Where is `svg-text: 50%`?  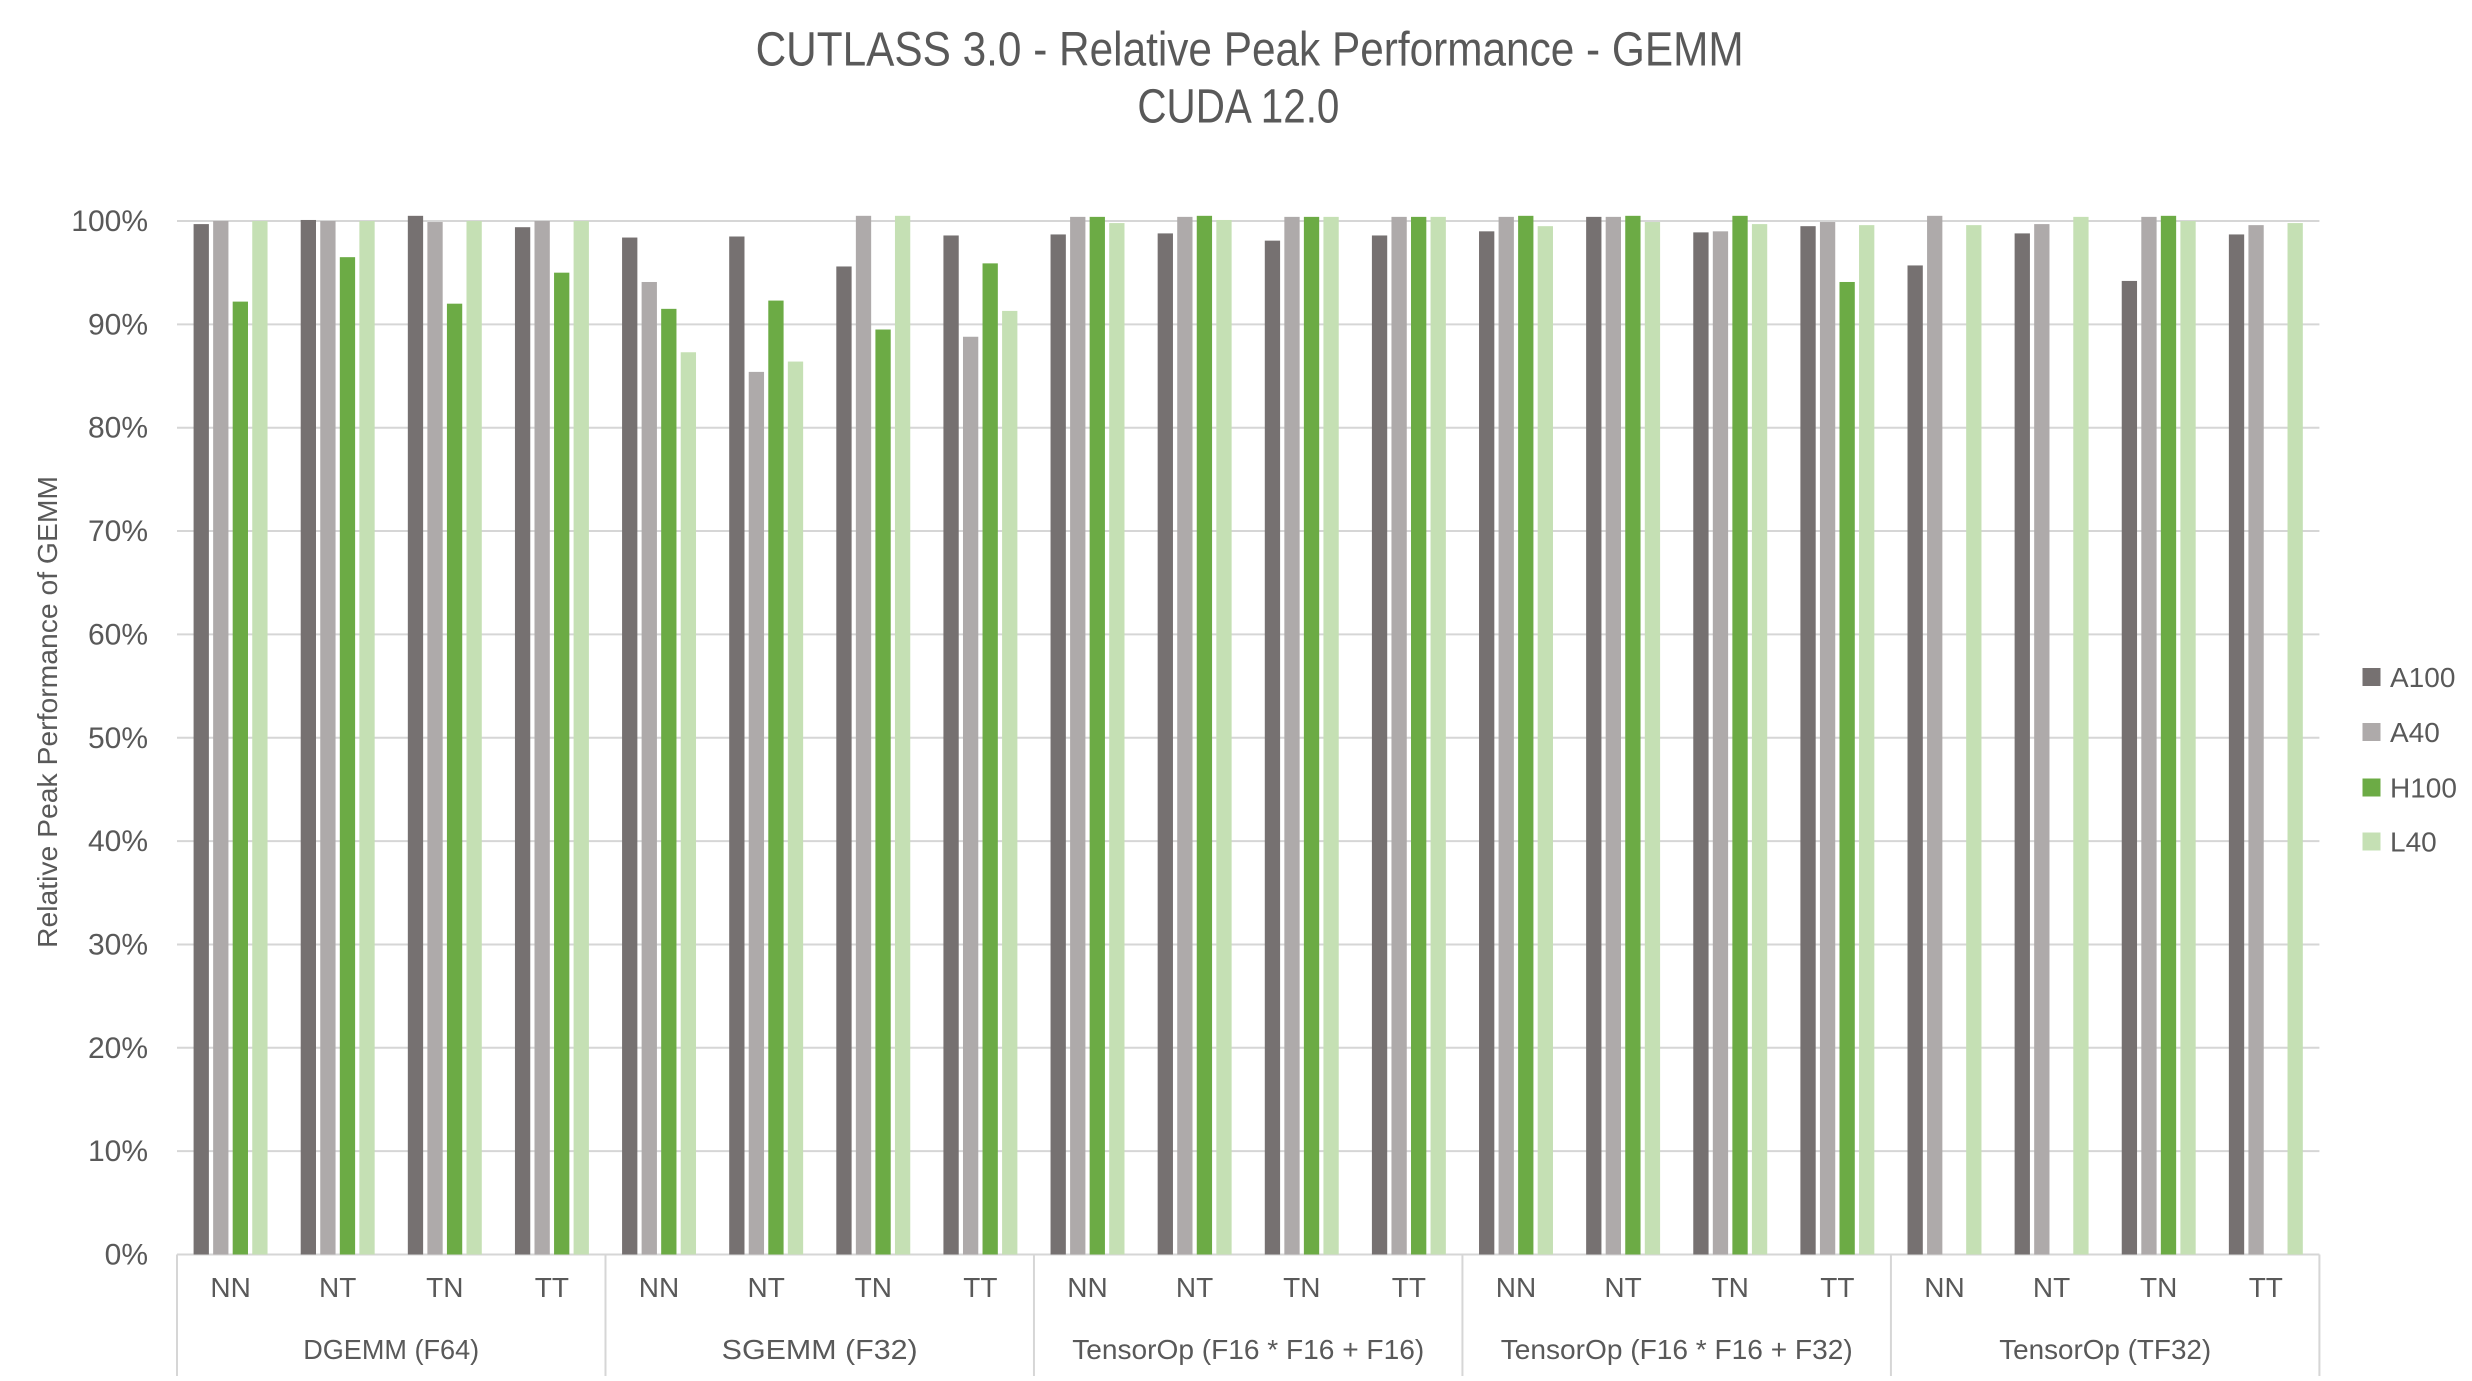
svg-text: 50% is located at coordinates (118, 738).